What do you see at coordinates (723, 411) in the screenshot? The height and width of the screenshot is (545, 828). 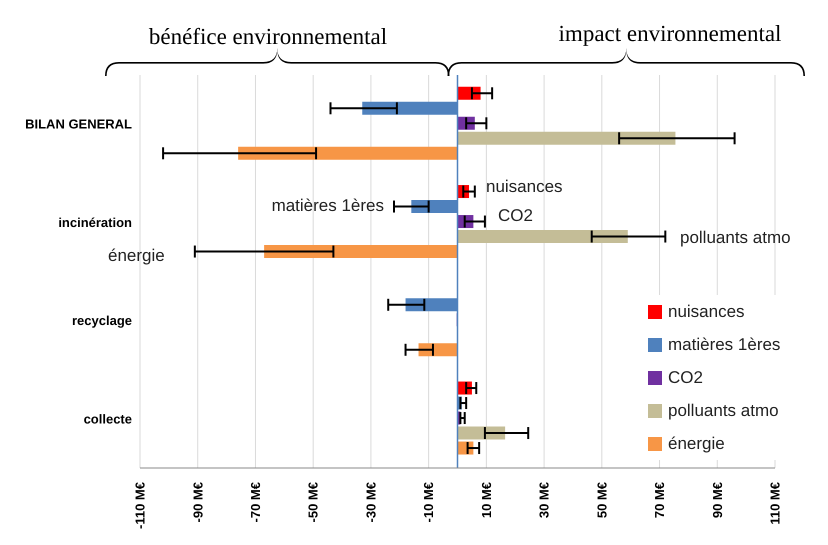 I see `legend-label: polluants atmo` at bounding box center [723, 411].